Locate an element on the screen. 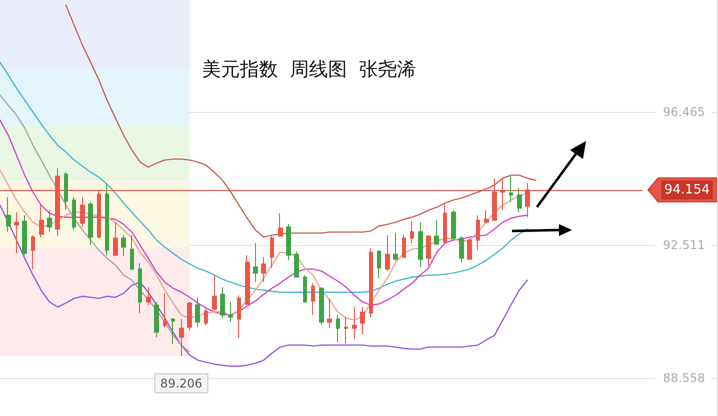 The width and height of the screenshot is (718, 416). ref-line-label: 94.154 is located at coordinates (687, 190).